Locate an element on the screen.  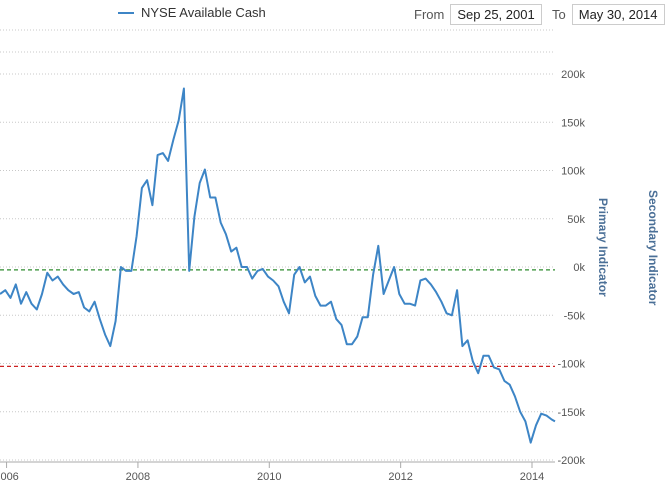
y-tick-label: -150k is located at coordinates (571, 413).